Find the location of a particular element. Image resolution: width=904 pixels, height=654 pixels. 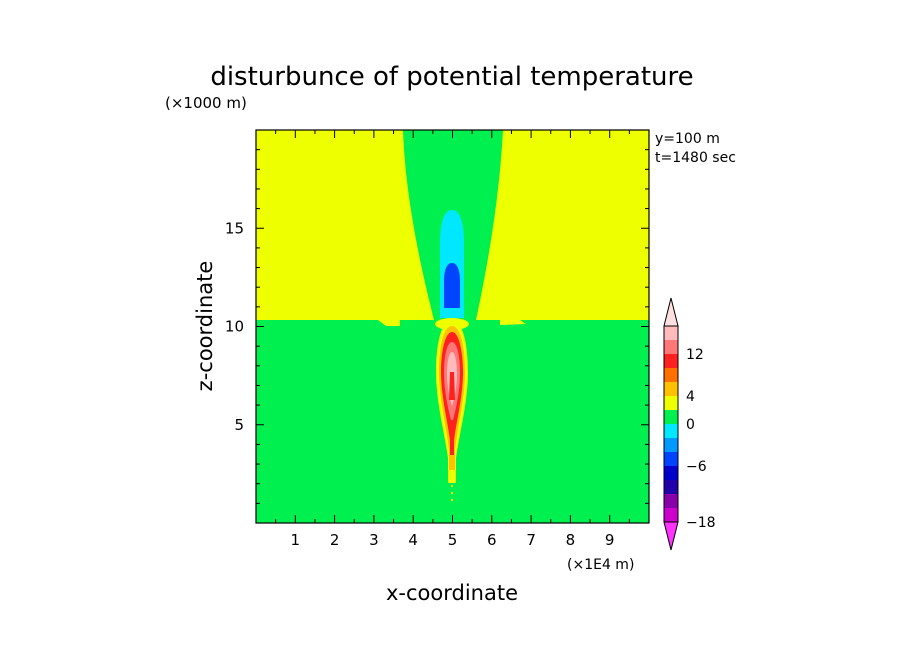

x-tick-label: 3 is located at coordinates (374, 540).